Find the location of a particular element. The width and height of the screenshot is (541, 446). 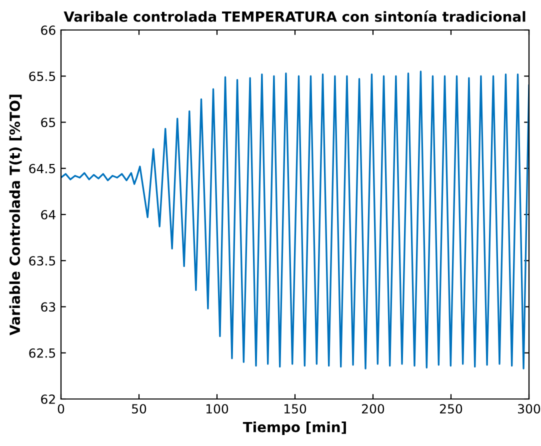

y-axis-title: Variable Controlada T(t) [%TO] is located at coordinates (15, 215).